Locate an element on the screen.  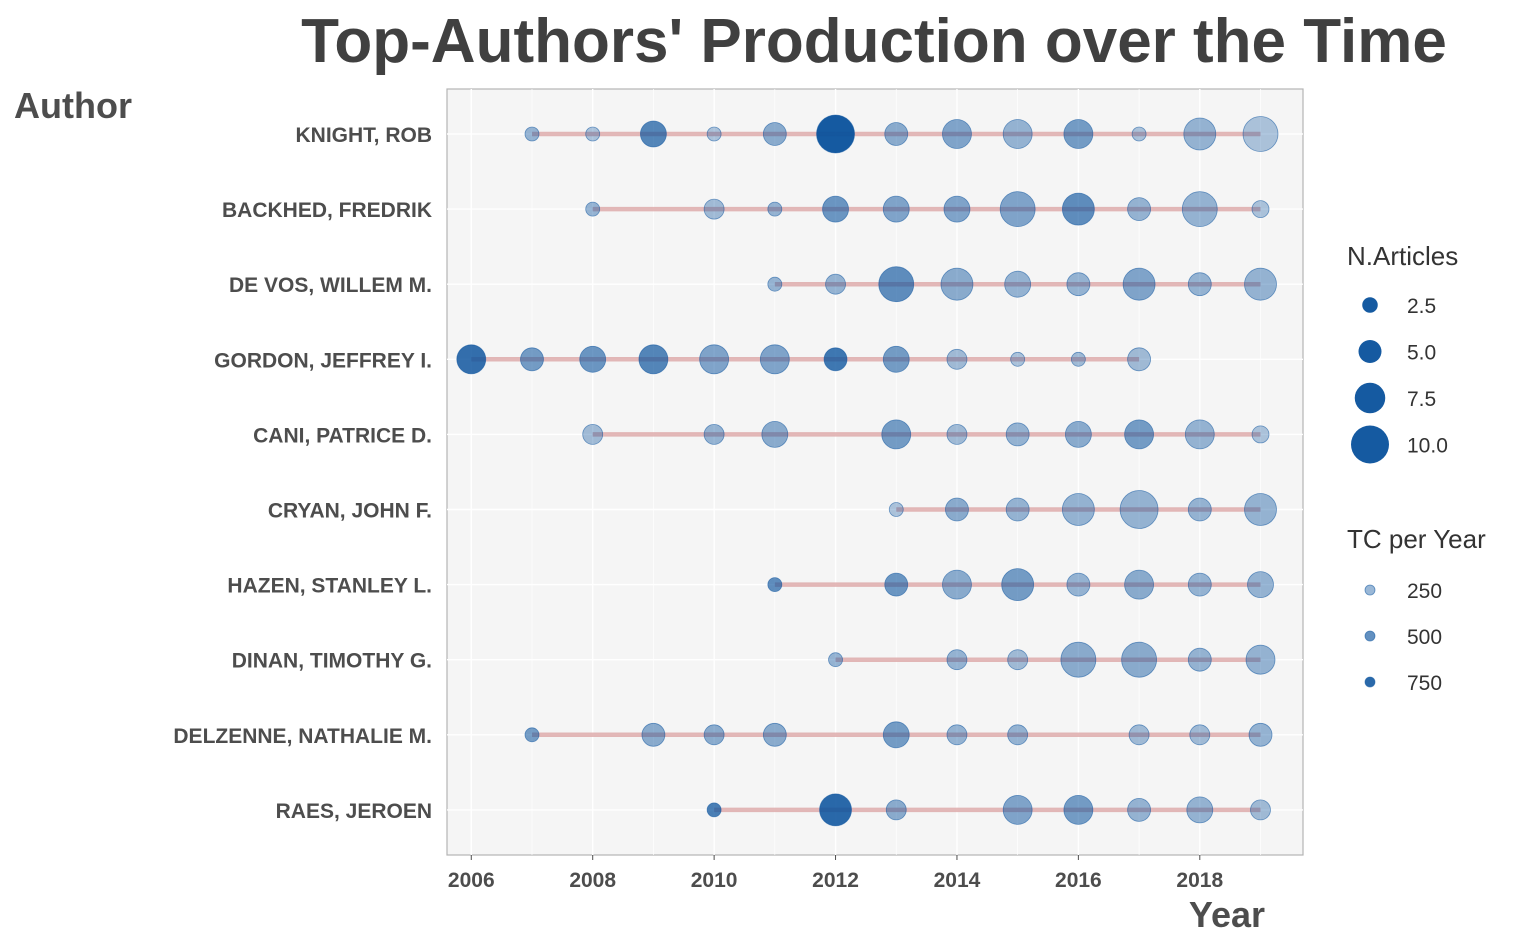
size-legend-title: N.Articles is located at coordinates (1402, 256).